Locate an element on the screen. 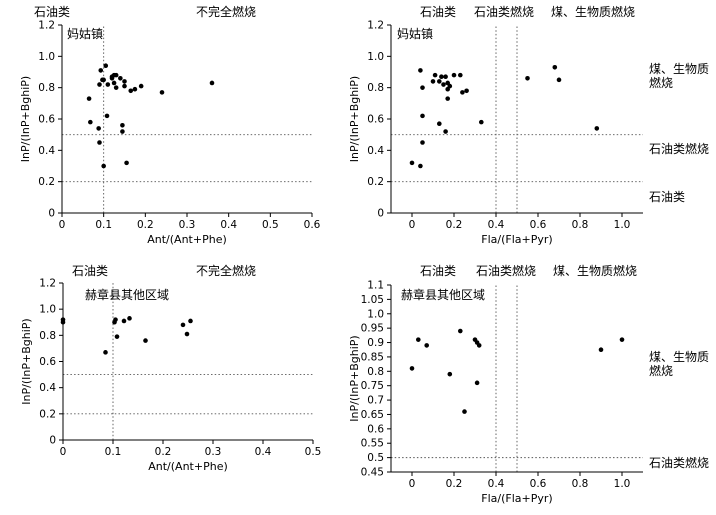  x-tick-label: 0.8 is located at coordinates (580, 225).